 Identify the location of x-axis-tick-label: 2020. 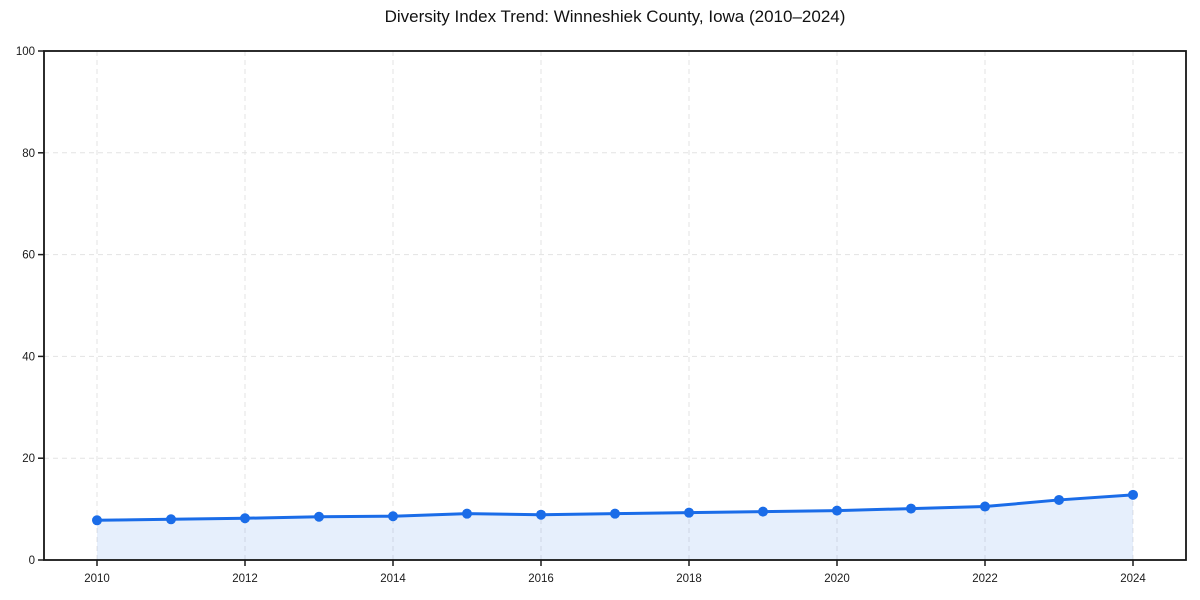
(837, 579).